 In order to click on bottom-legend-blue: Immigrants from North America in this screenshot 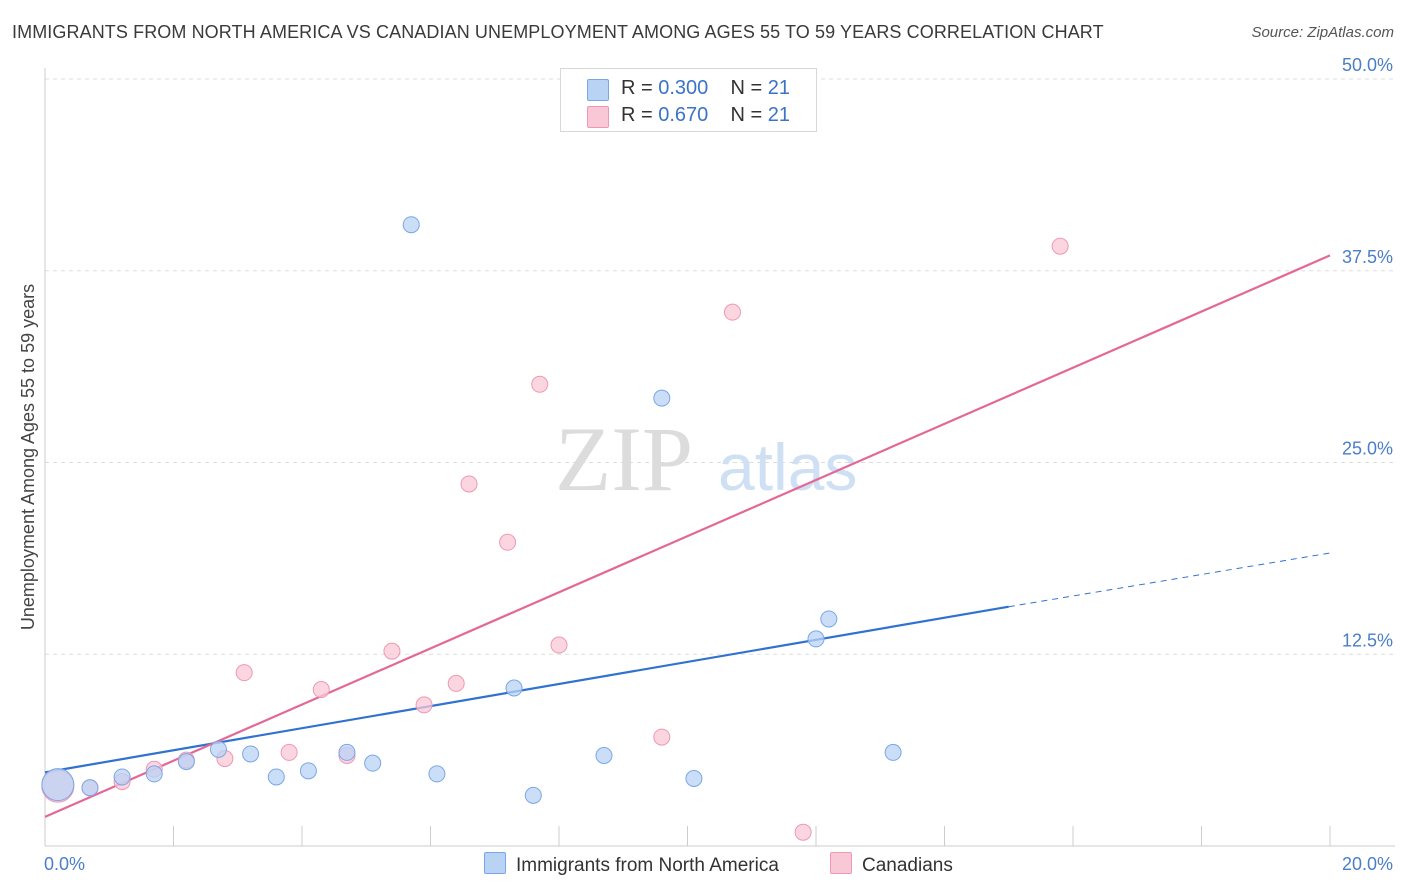, I will do `click(631, 864)`.